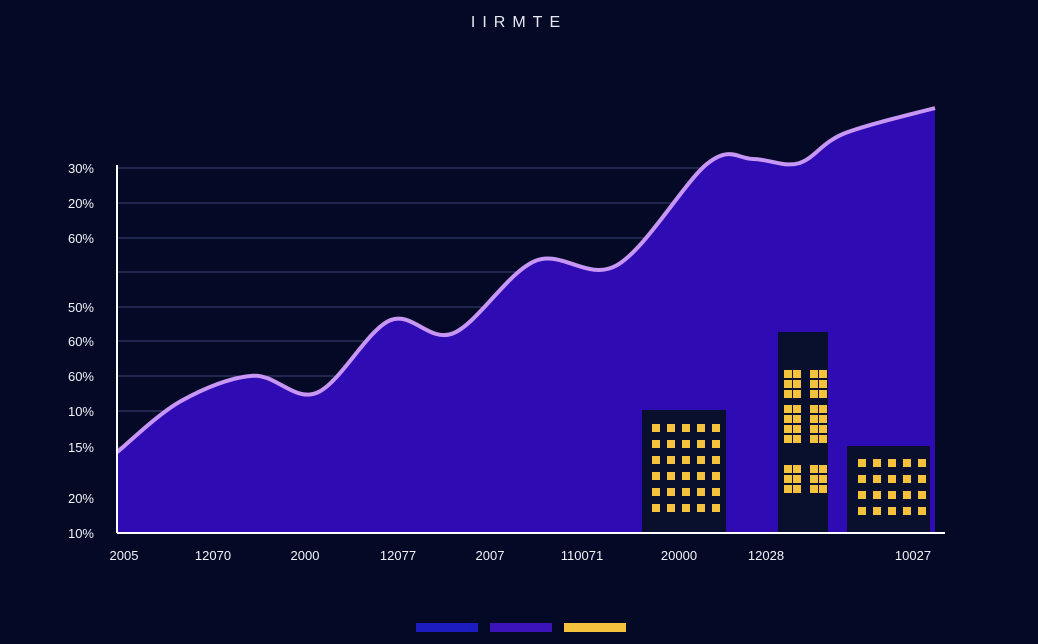 The image size is (1038, 644). I want to click on y-tick-label: 30%, so click(81, 168).